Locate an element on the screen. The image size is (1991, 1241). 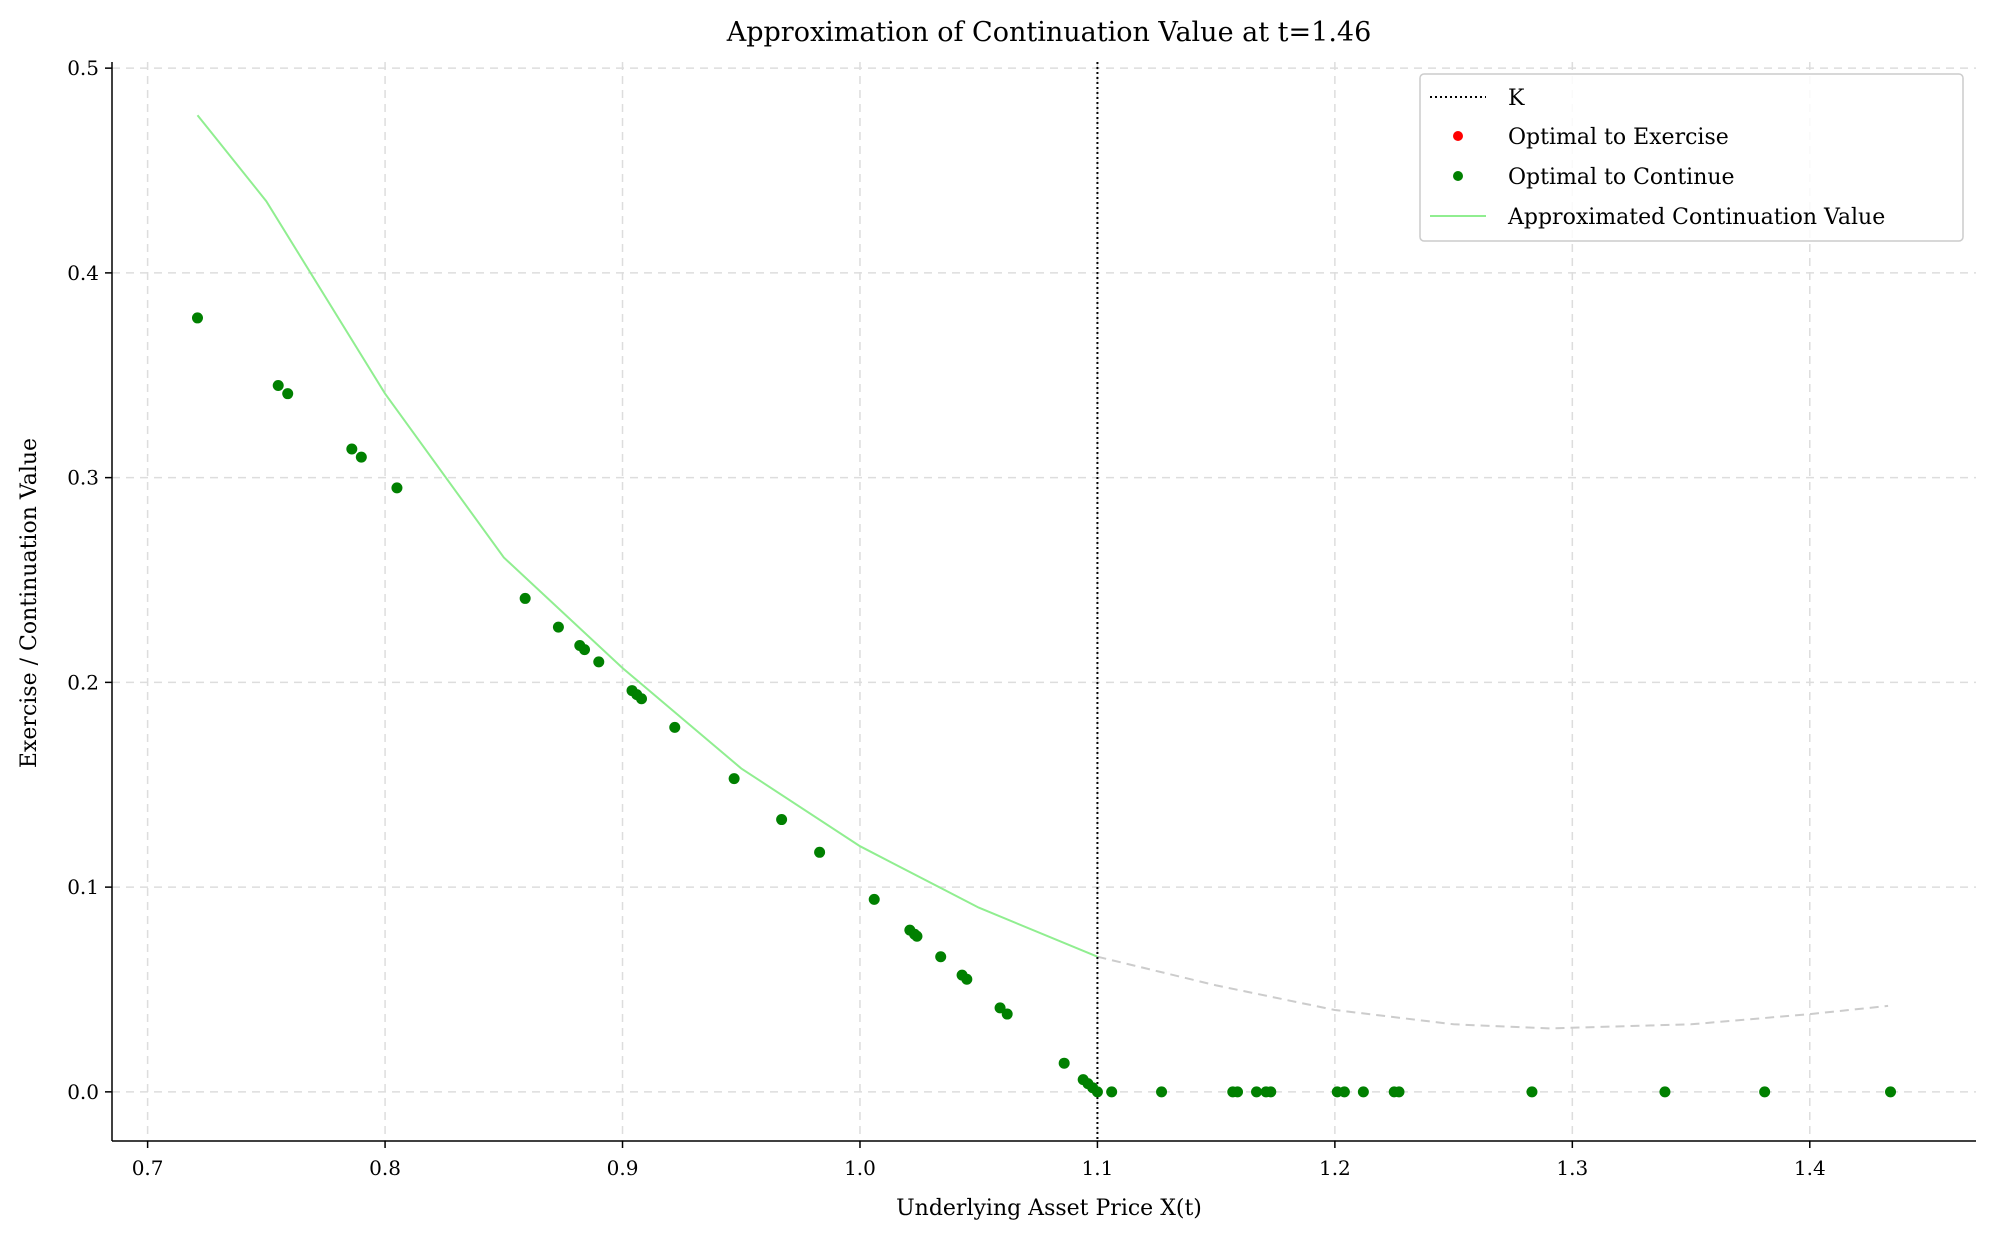
legend-label-curve: Approximated Continuation Value is located at coordinates (1696, 217).